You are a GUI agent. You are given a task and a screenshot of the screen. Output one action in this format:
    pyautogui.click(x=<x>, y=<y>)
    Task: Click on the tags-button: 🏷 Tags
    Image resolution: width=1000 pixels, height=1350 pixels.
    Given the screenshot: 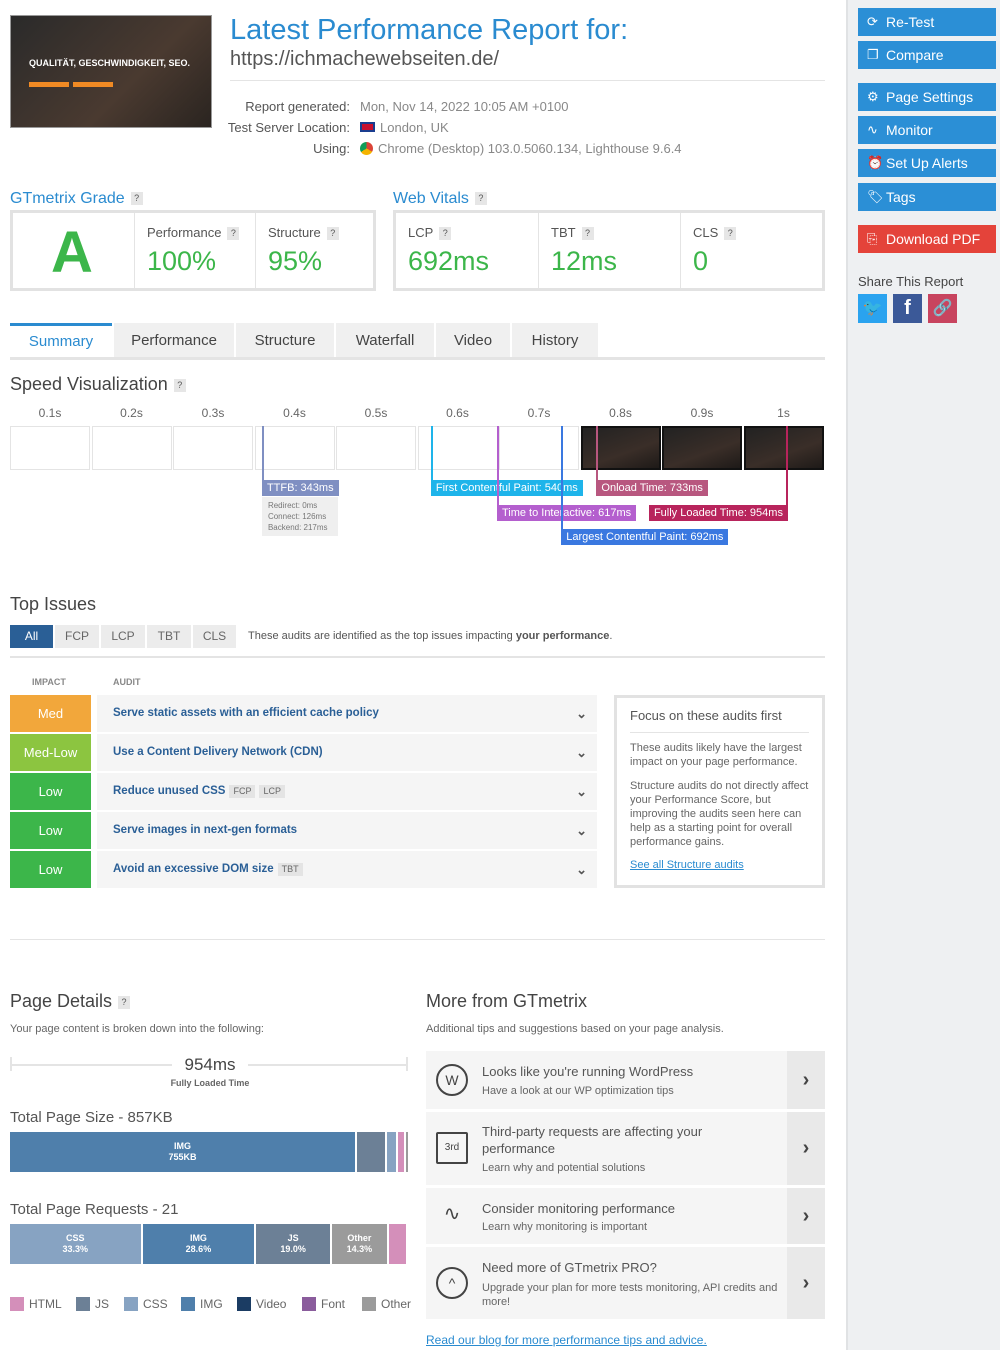 What is the action you would take?
    pyautogui.click(x=927, y=197)
    